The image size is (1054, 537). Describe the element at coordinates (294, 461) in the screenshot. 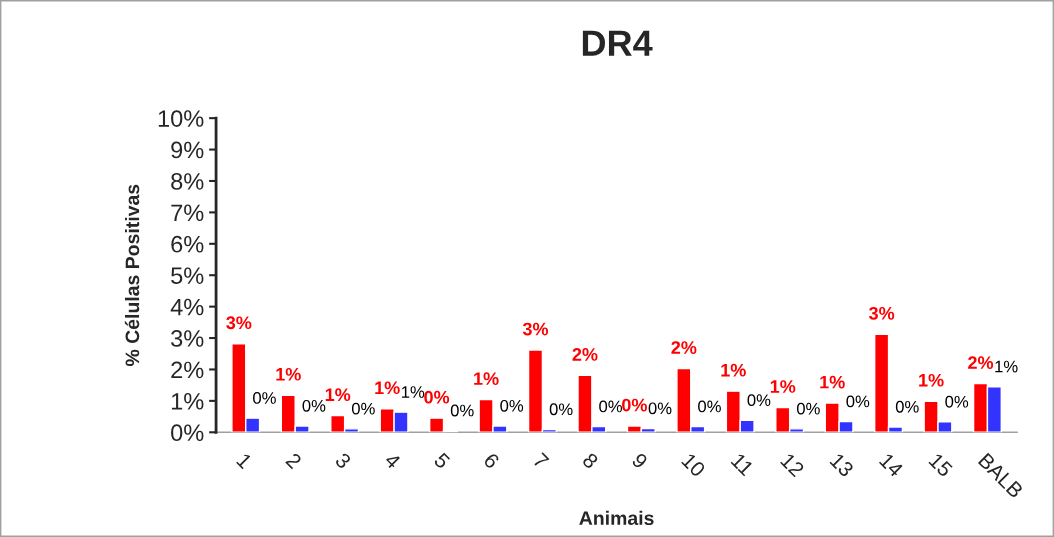

I see `x-tick-label: 2` at that location.